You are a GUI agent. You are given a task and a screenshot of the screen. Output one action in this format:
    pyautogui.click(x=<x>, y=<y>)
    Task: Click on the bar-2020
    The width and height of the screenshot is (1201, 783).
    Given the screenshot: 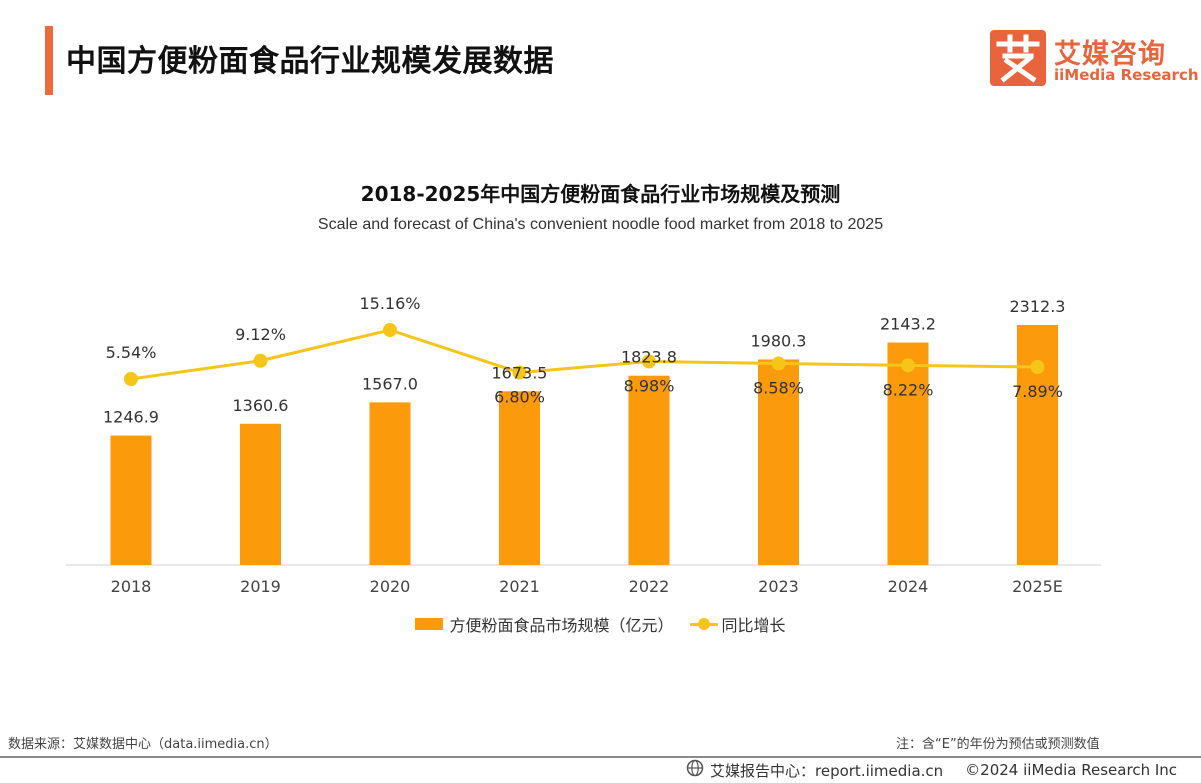 What is the action you would take?
    pyautogui.click(x=390, y=483)
    